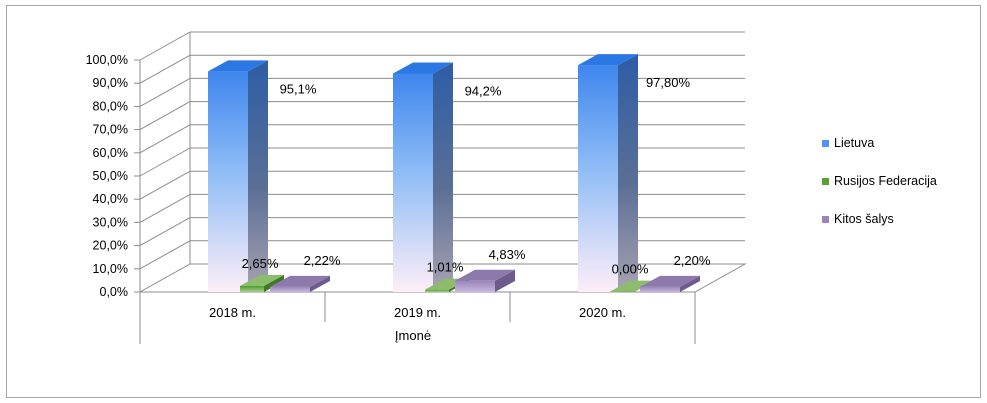 The height and width of the screenshot is (403, 987). What do you see at coordinates (660, 289) in the screenshot?
I see `bar-2-2-front` at bounding box center [660, 289].